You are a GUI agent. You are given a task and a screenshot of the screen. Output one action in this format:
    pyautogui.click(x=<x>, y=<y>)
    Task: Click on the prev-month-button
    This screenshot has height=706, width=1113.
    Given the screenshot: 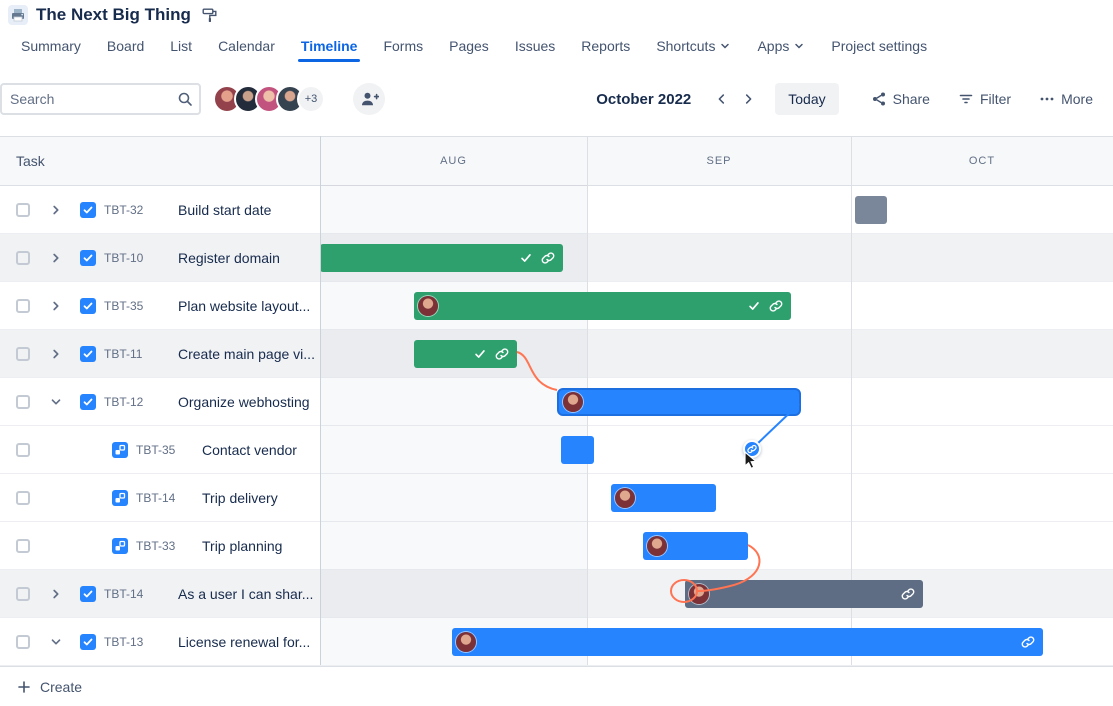 What is the action you would take?
    pyautogui.click(x=722, y=99)
    